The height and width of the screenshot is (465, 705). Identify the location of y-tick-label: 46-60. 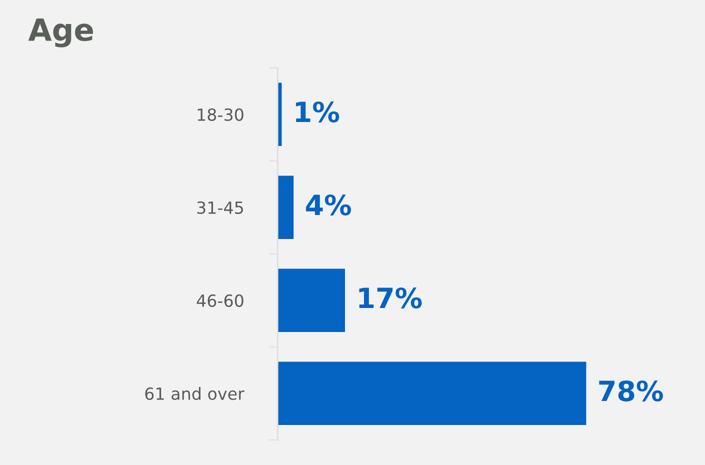
(220, 300).